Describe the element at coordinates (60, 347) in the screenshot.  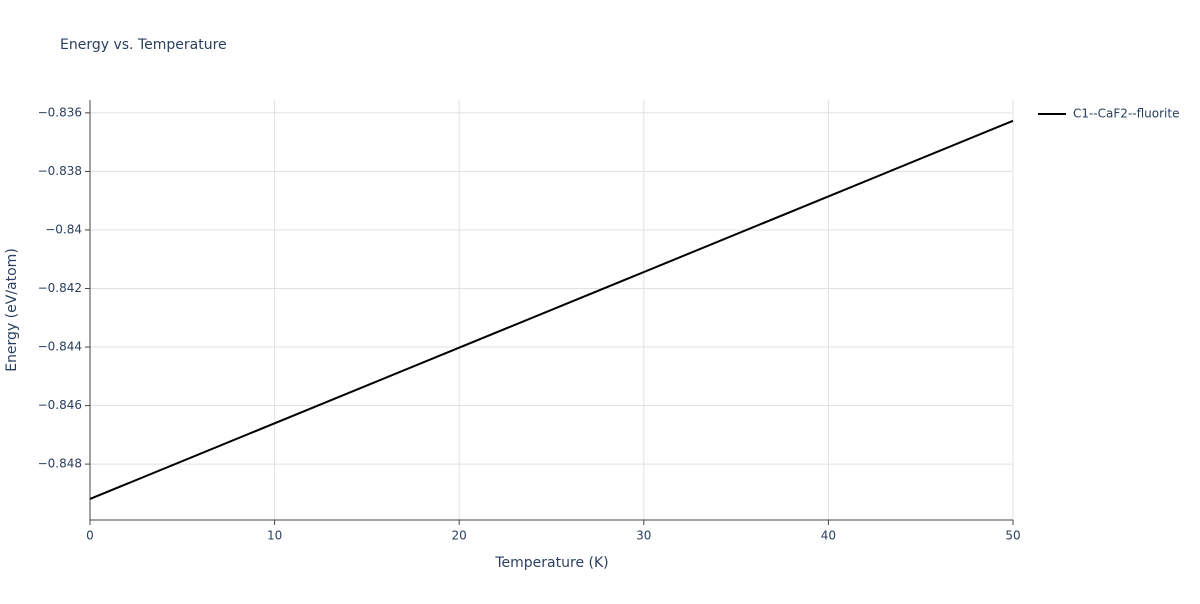
I see `y-tick-label: −0.844` at that location.